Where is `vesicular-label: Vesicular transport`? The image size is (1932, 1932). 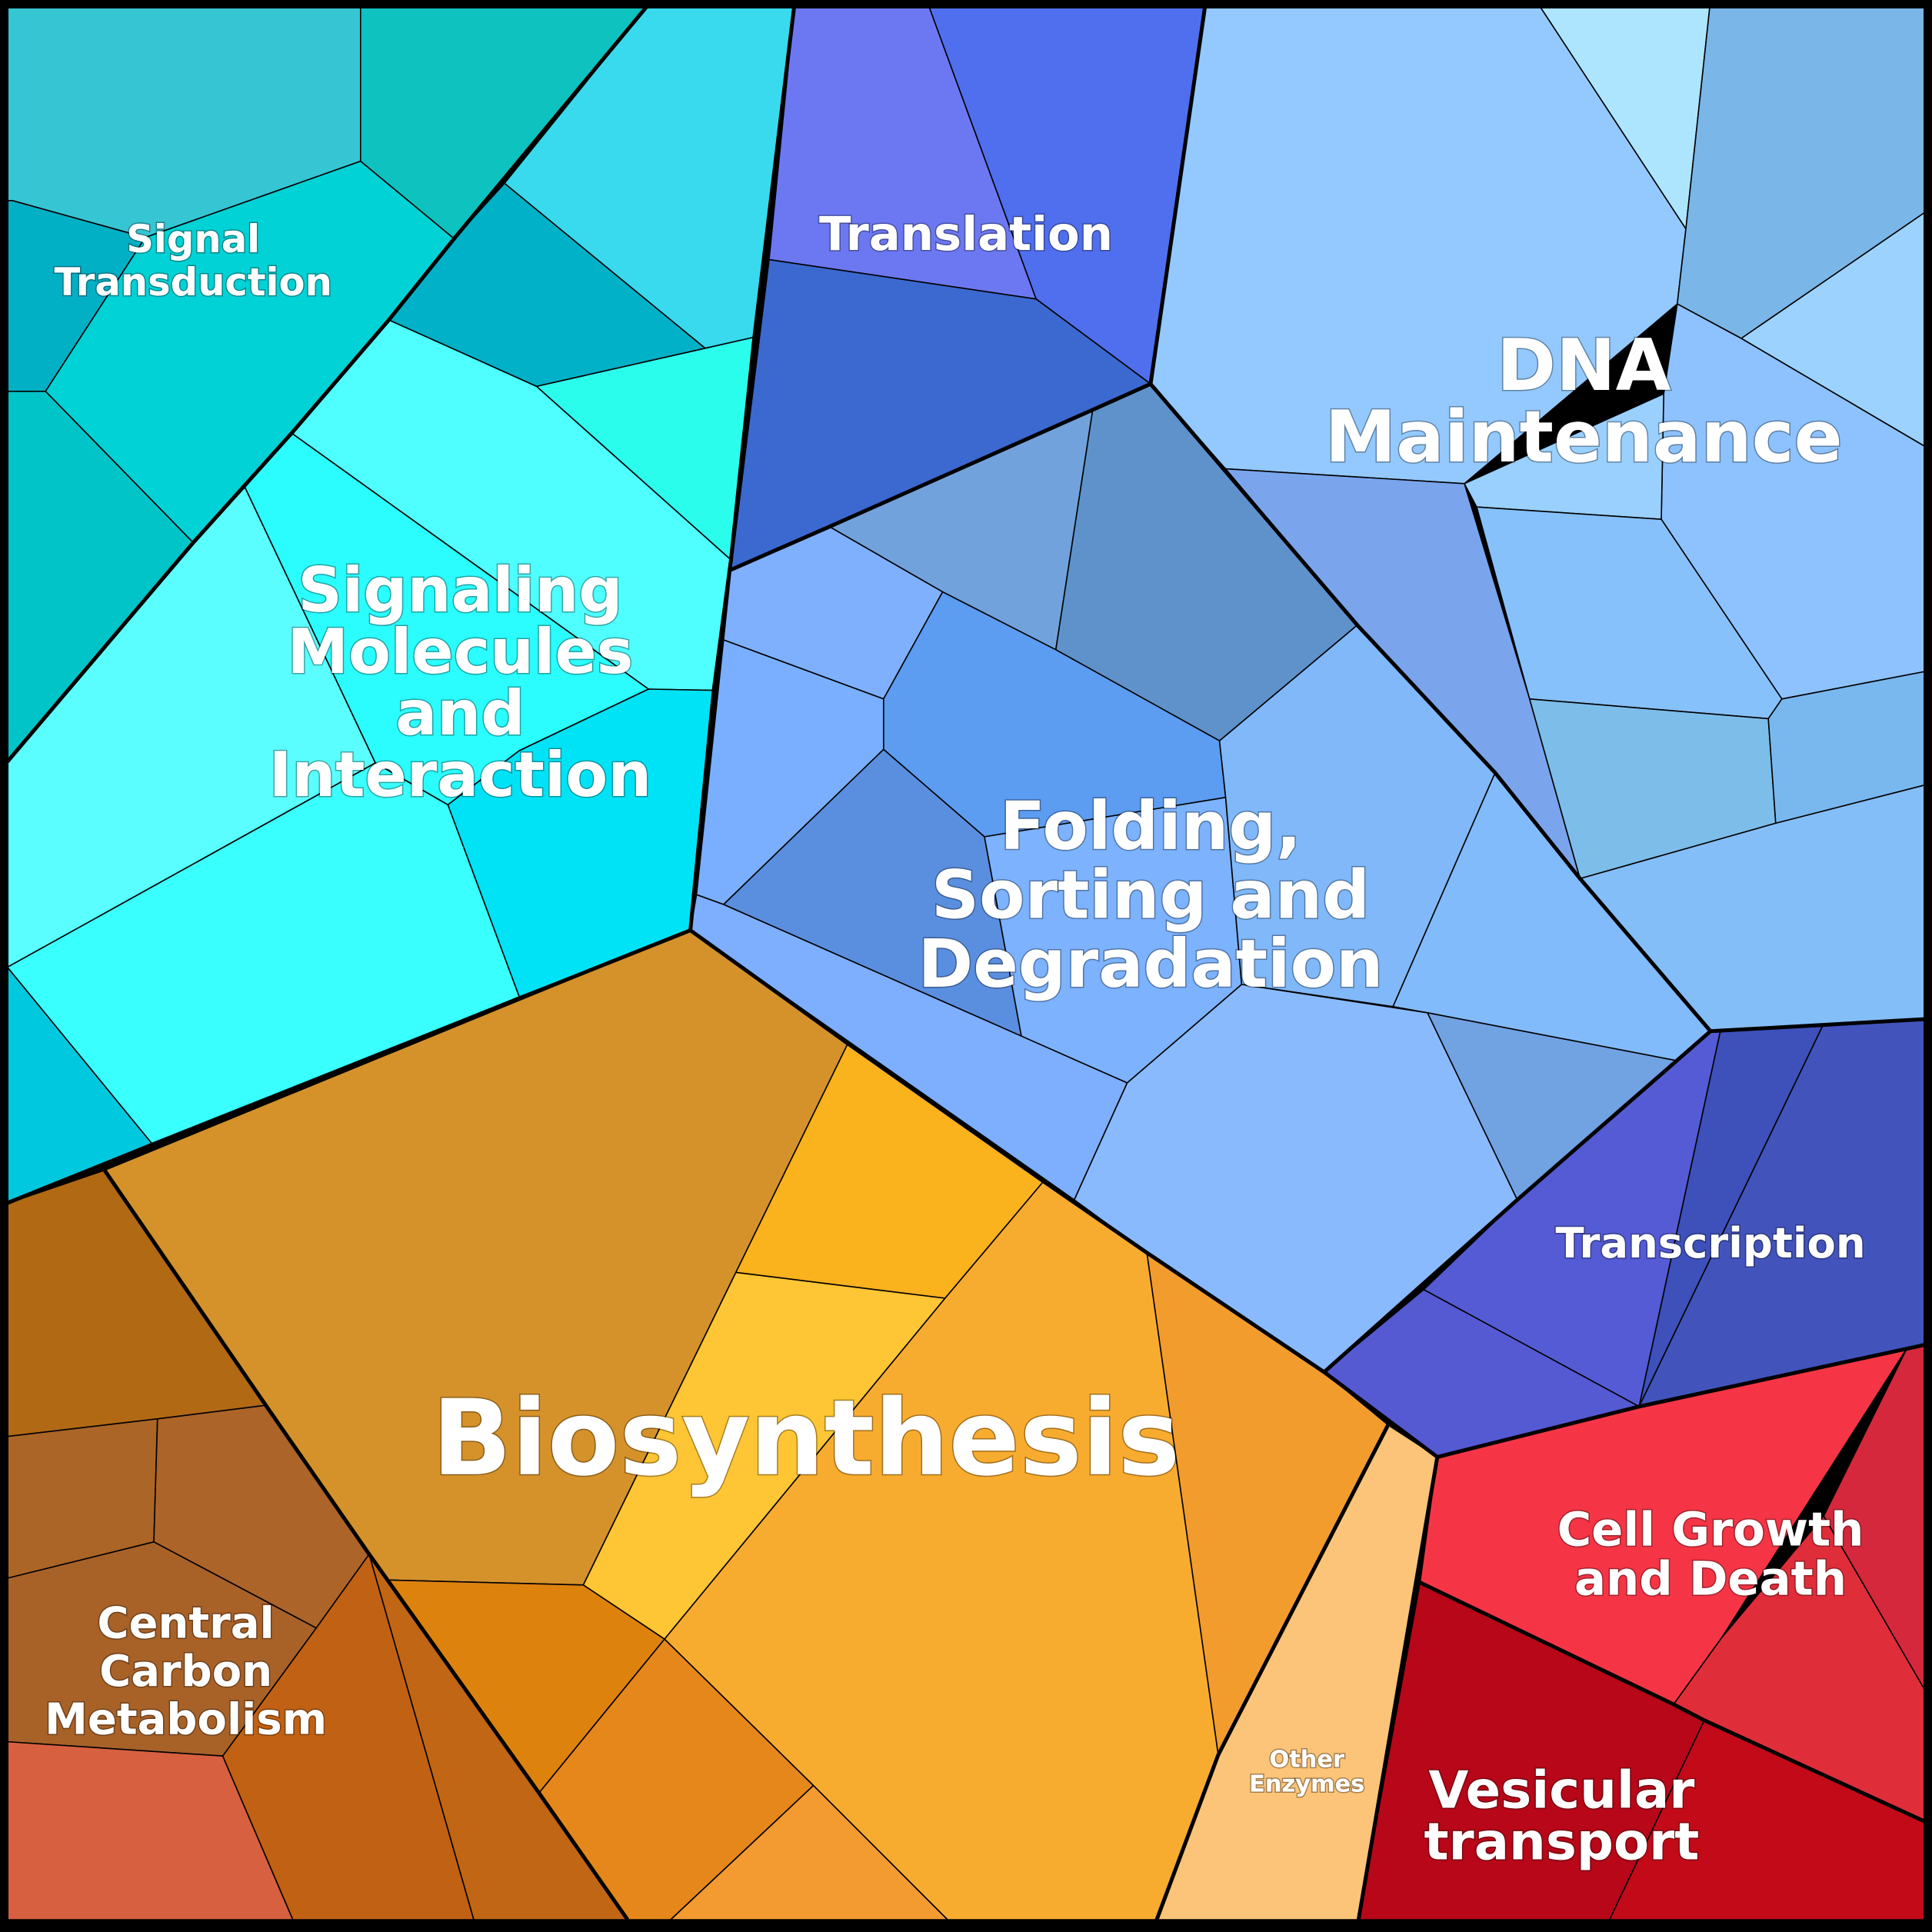
vesicular-label: Vesicular transport is located at coordinates (1561, 1815).